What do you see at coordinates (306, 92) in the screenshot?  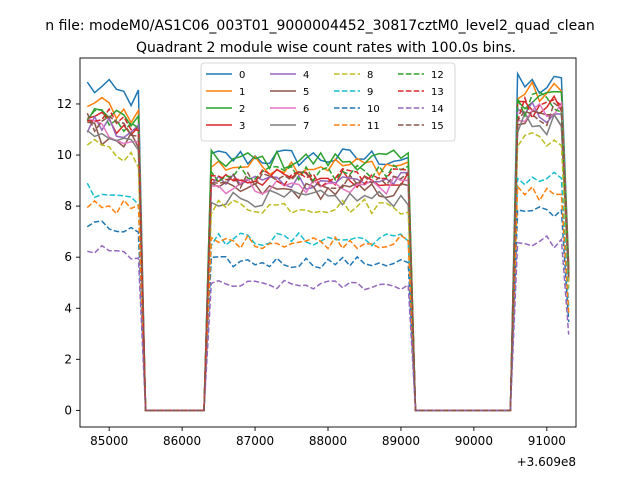 I see `legend-label-5: 5` at bounding box center [306, 92].